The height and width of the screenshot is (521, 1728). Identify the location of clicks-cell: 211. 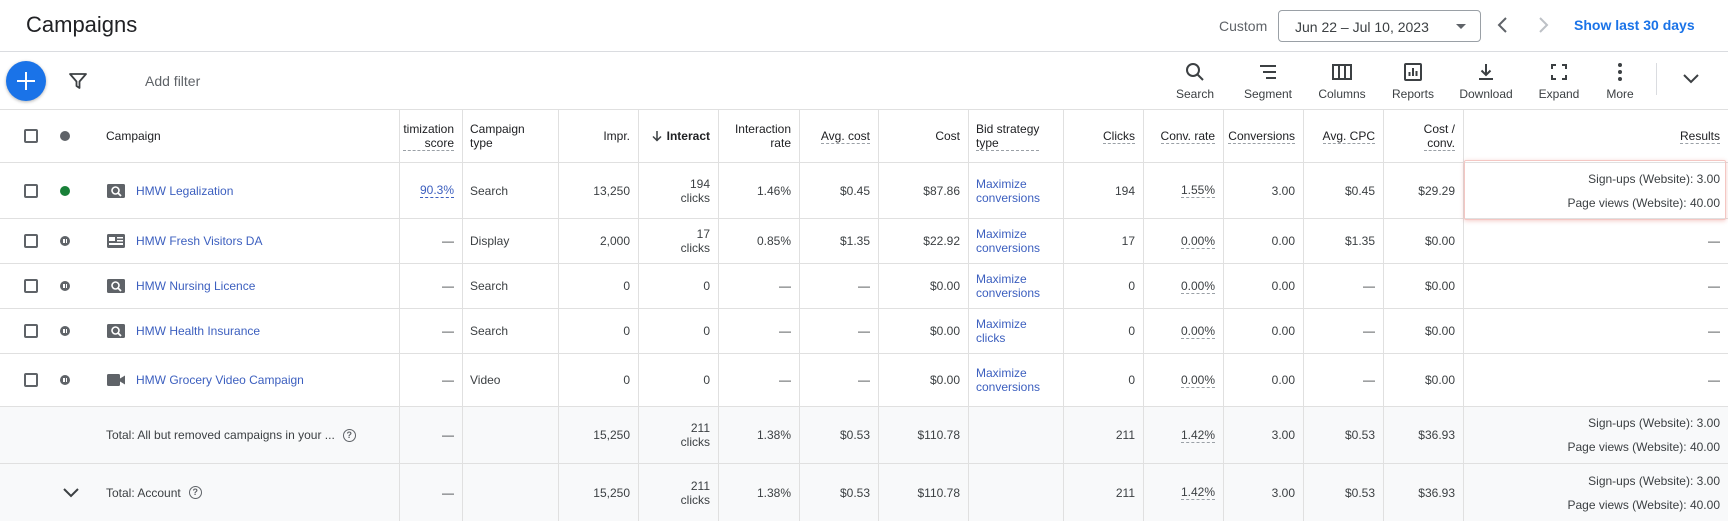
(1125, 435).